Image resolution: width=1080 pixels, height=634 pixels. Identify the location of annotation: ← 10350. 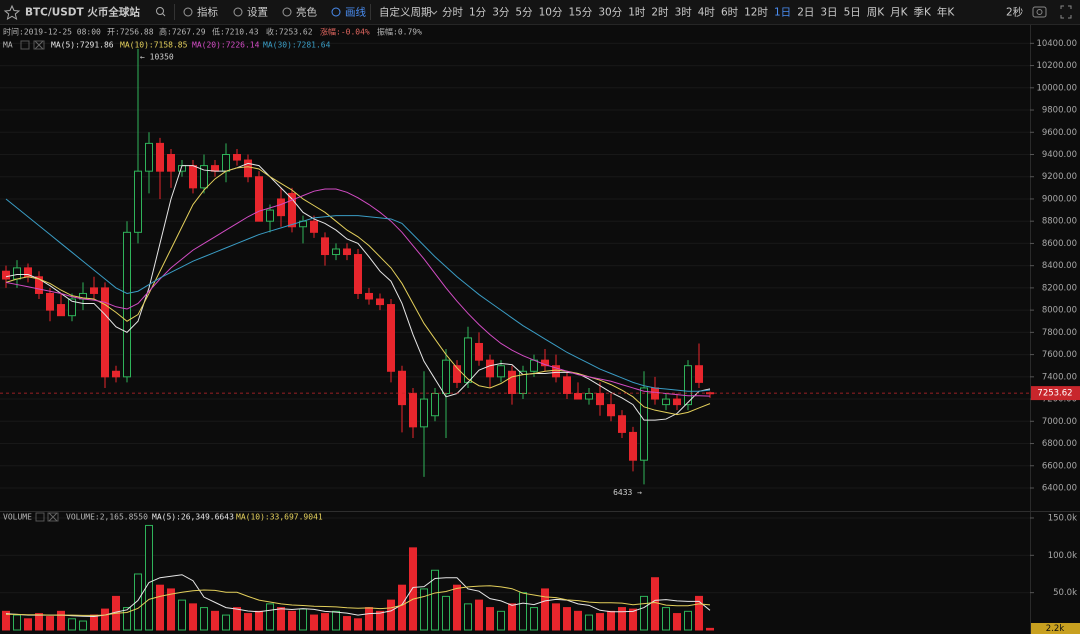
(157, 56).